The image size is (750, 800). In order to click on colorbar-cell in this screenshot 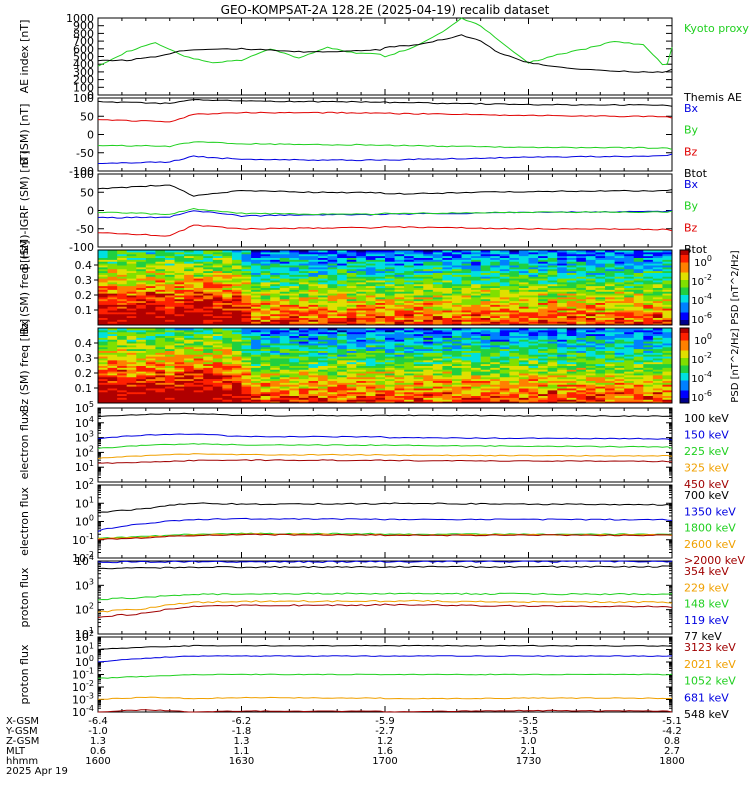, I will do `click(684, 321)`.